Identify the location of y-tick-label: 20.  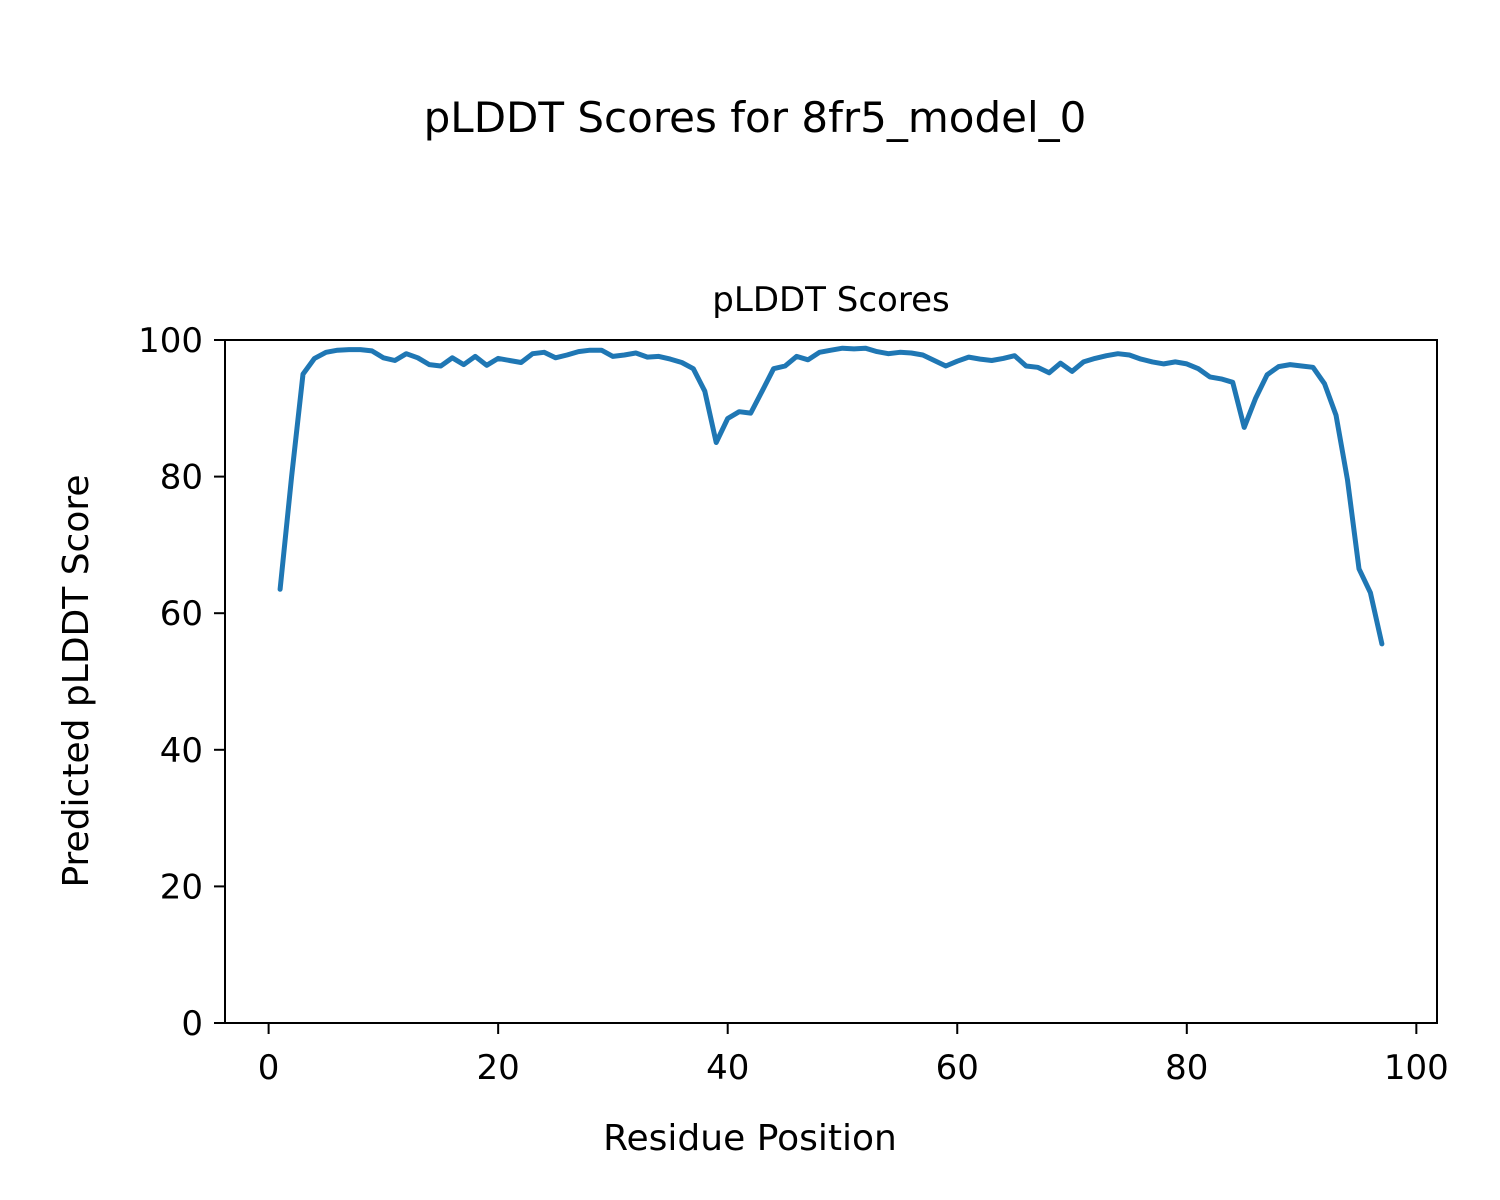
(181, 887).